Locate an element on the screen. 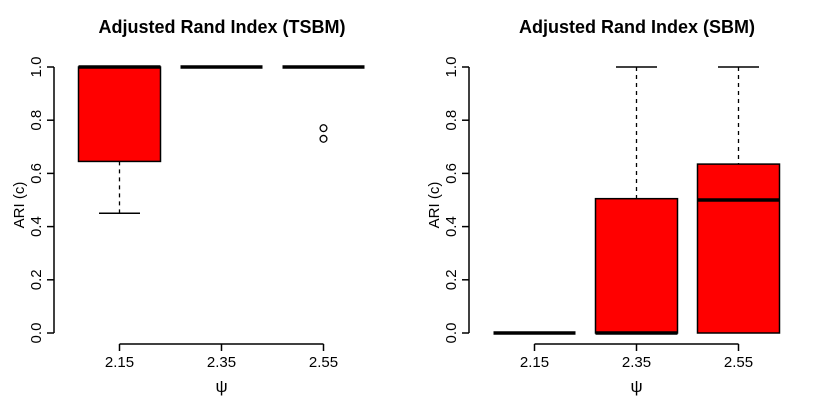  chart-title: Adjusted Rand Index (SBM) is located at coordinates (637, 27).